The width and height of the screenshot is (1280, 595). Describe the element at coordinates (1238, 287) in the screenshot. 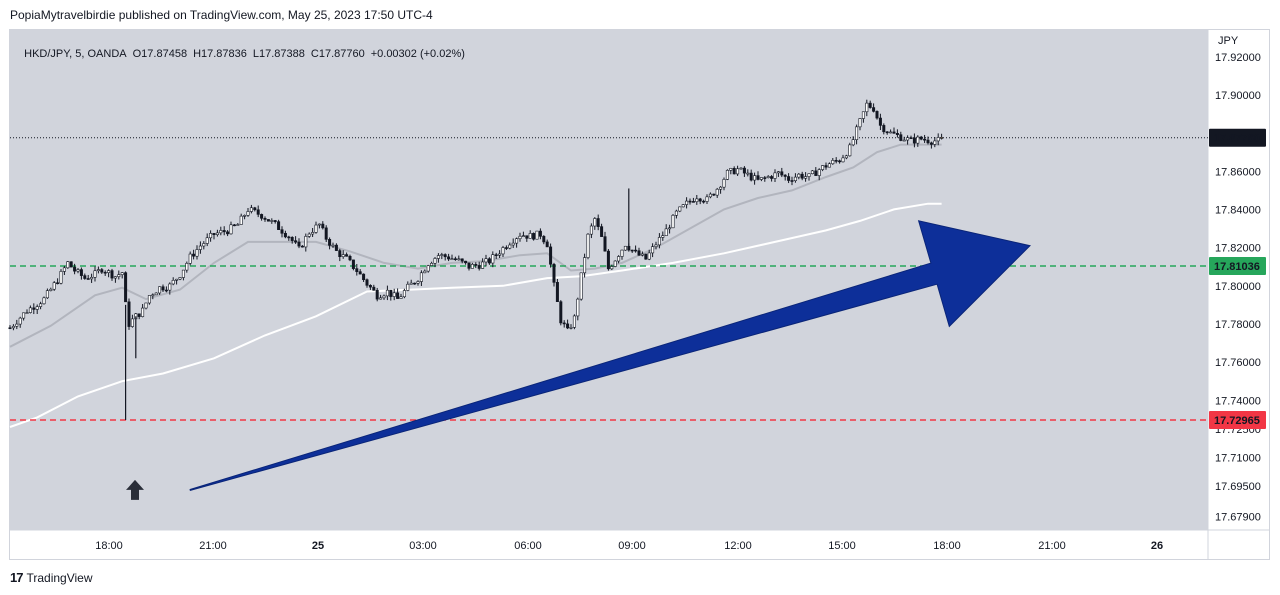

I see `y-tick-label: 17.80000` at that location.